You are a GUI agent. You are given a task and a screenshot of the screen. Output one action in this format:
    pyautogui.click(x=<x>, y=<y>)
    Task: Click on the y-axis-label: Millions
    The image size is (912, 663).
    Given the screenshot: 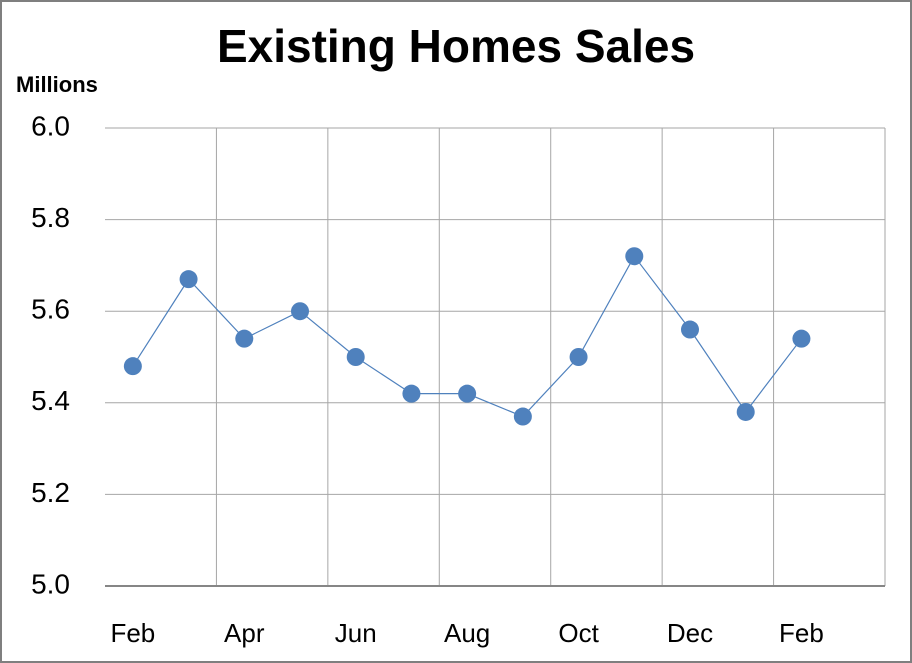 What is the action you would take?
    pyautogui.click(x=57, y=84)
    